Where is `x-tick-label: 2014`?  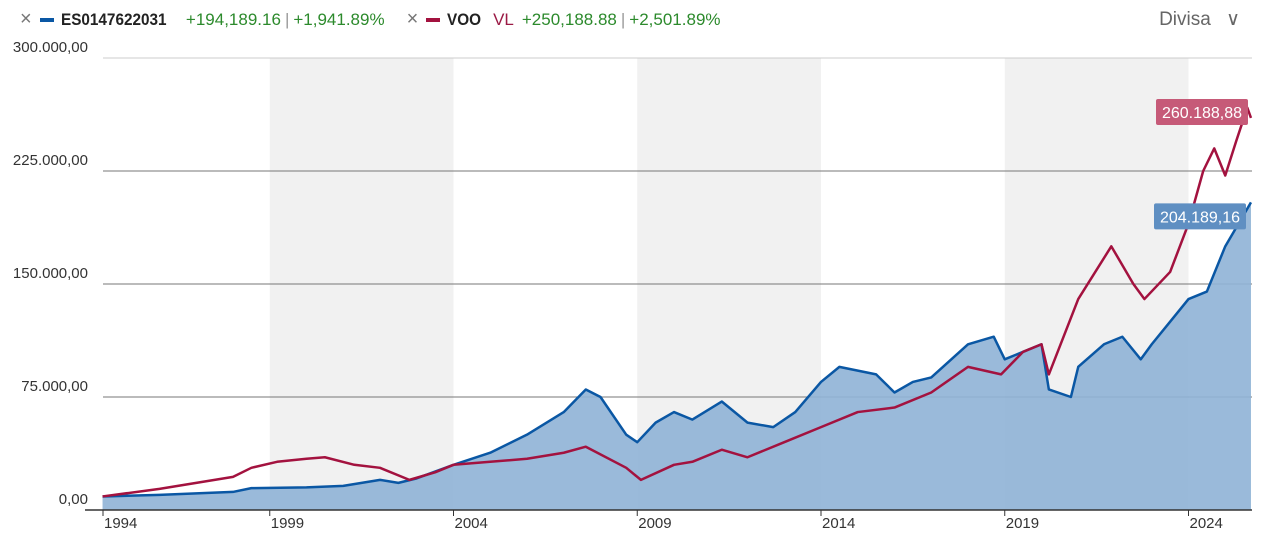 x-tick-label: 2014 is located at coordinates (838, 523).